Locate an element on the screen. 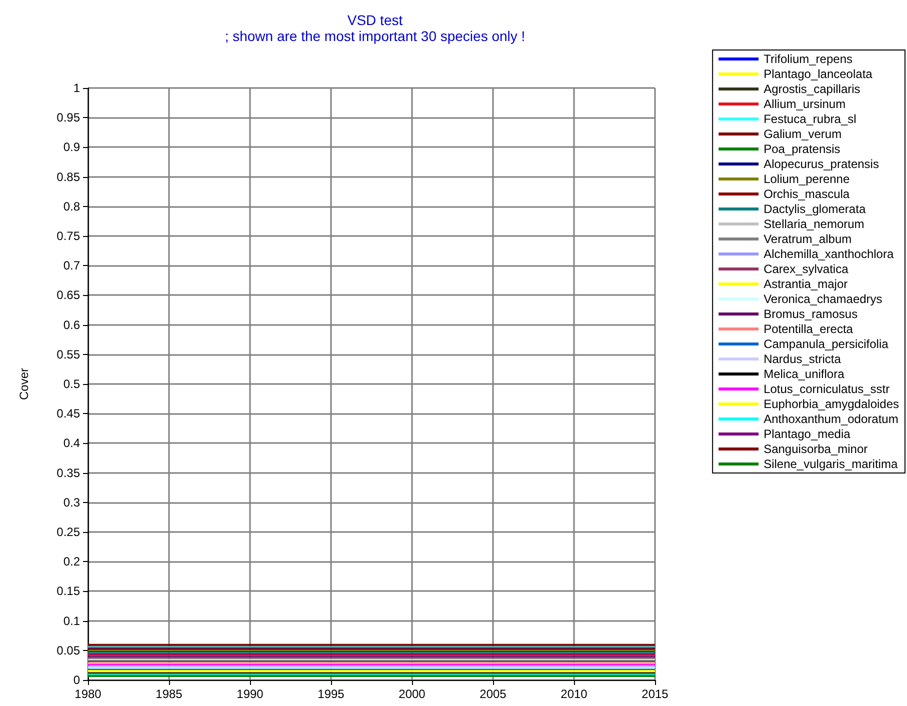 The width and height of the screenshot is (907, 706). legend-label: Festuca_rubra_sl is located at coordinates (810, 119).